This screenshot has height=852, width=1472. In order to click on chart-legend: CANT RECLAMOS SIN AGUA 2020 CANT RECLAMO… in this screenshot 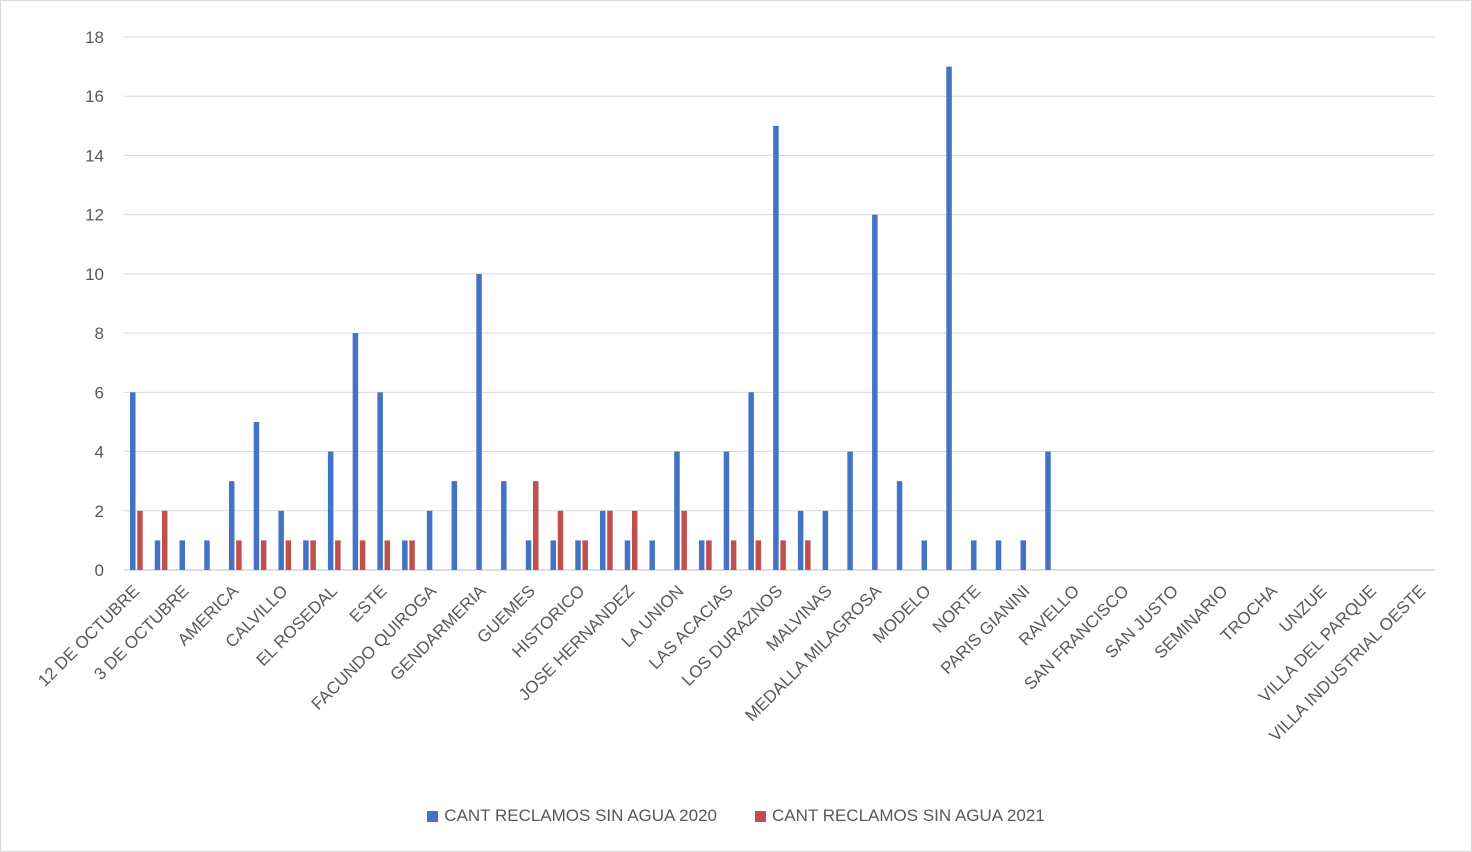, I will do `click(736, 816)`.